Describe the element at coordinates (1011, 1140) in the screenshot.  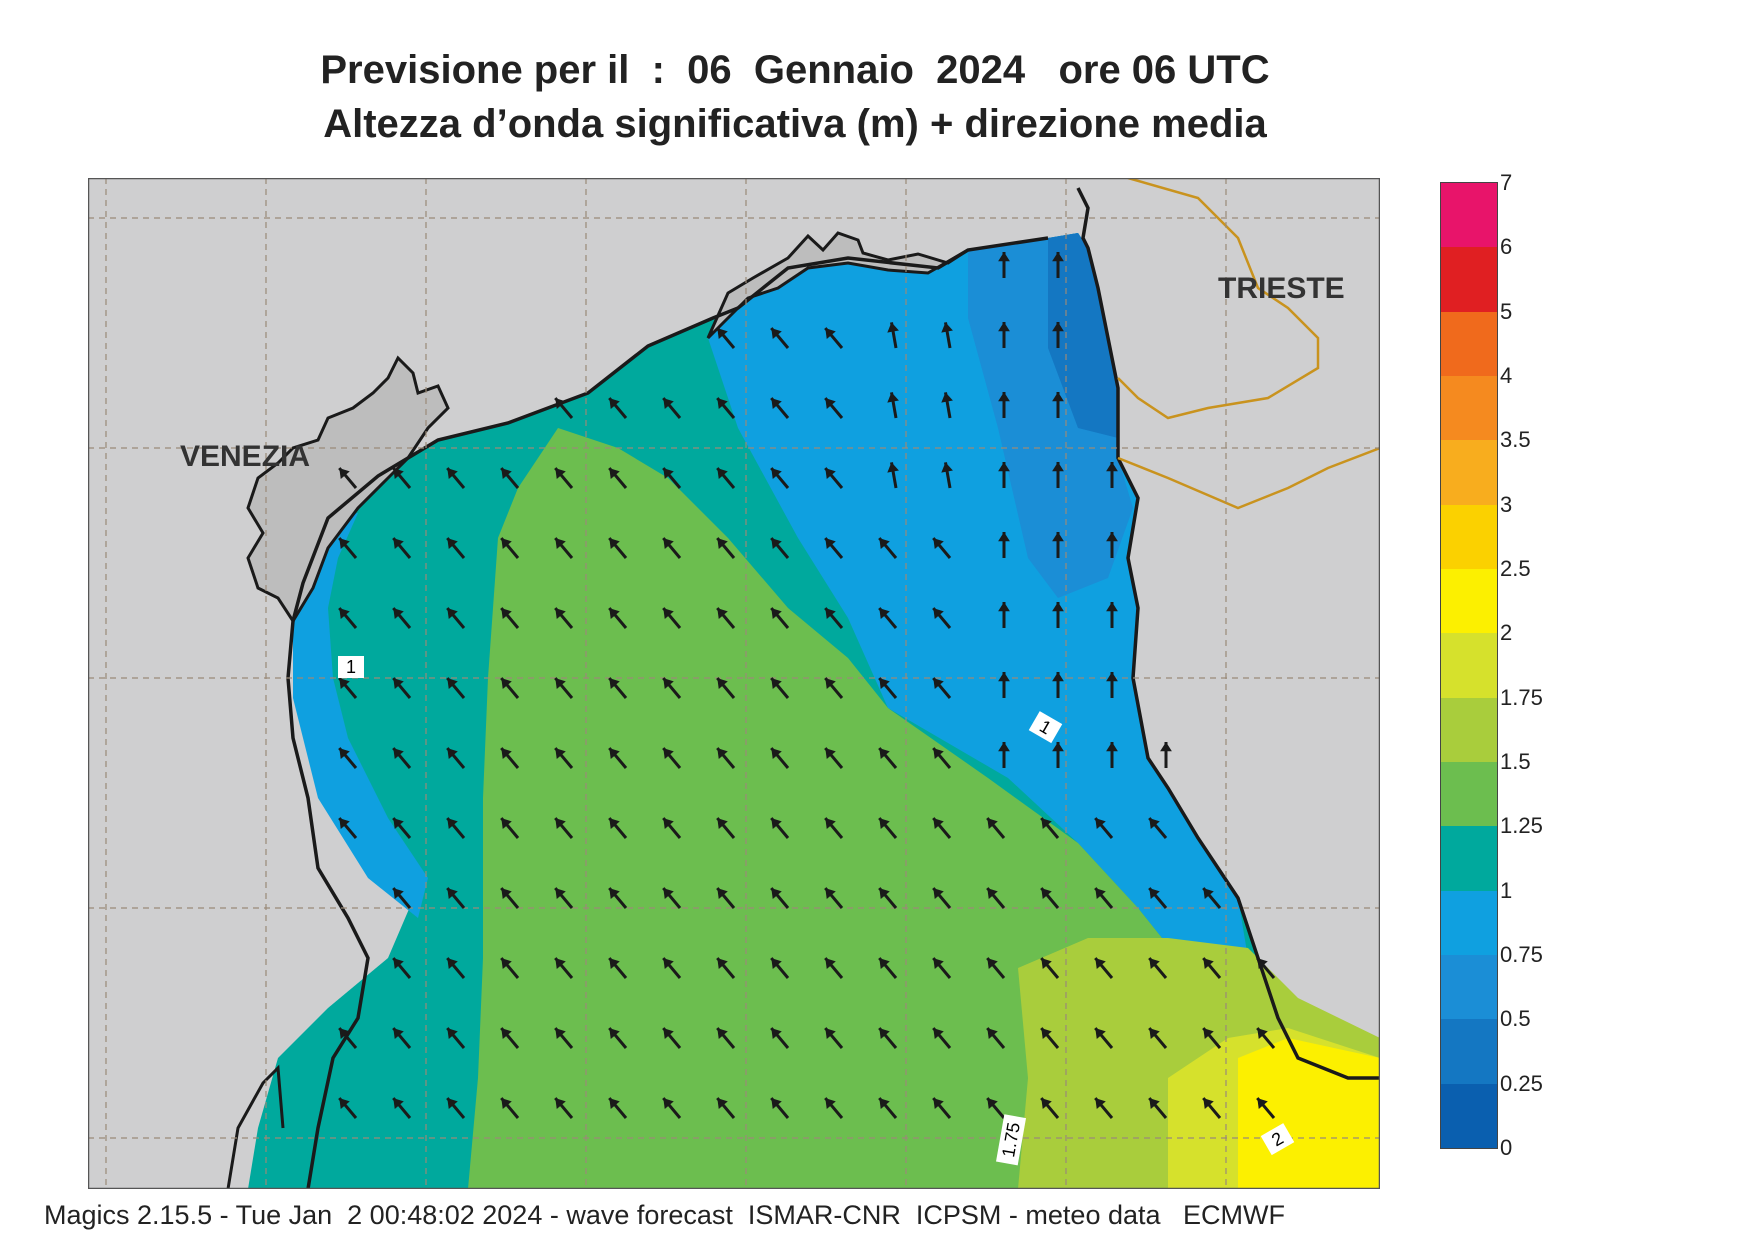
I see `contour-label-1.75: 1.75` at that location.